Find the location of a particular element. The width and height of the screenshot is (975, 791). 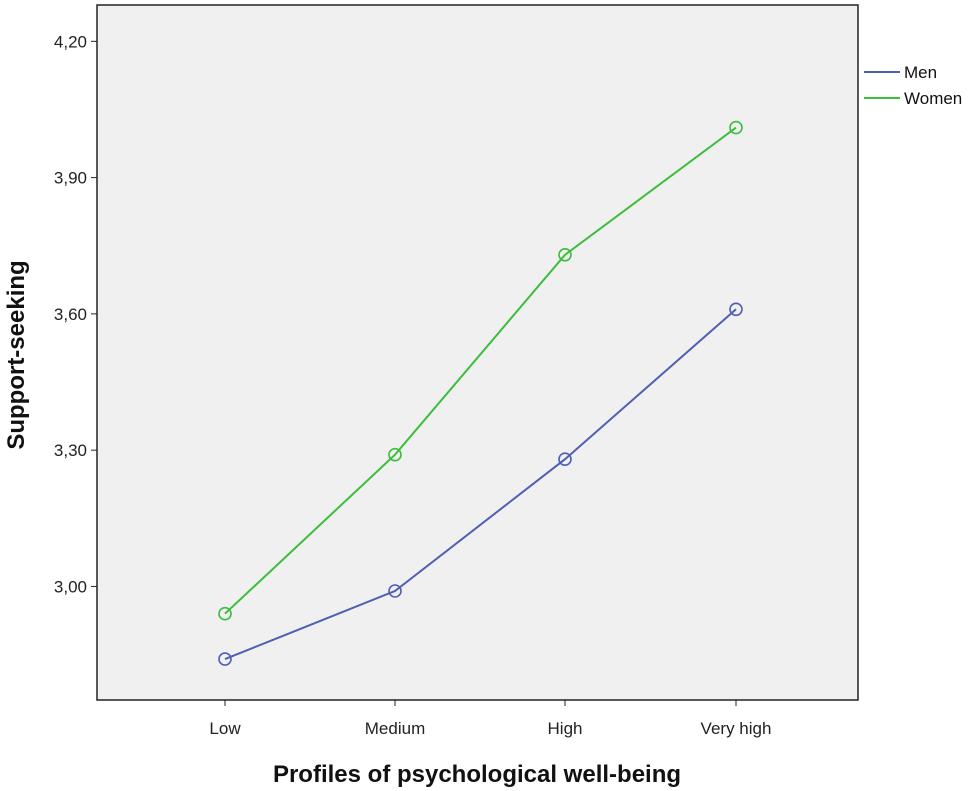

x-axis-title: Profiles of psychological well-being is located at coordinates (477, 774).